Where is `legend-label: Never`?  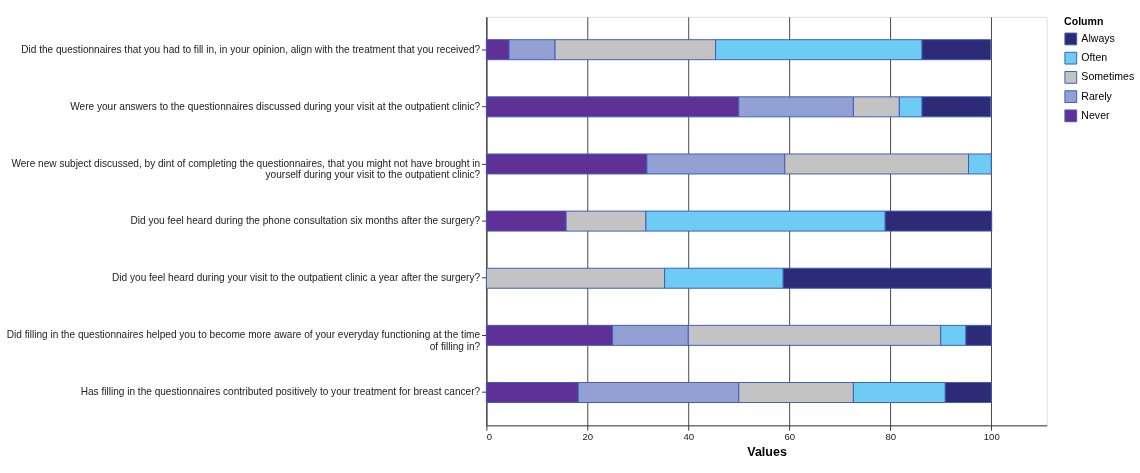 legend-label: Never is located at coordinates (1096, 114).